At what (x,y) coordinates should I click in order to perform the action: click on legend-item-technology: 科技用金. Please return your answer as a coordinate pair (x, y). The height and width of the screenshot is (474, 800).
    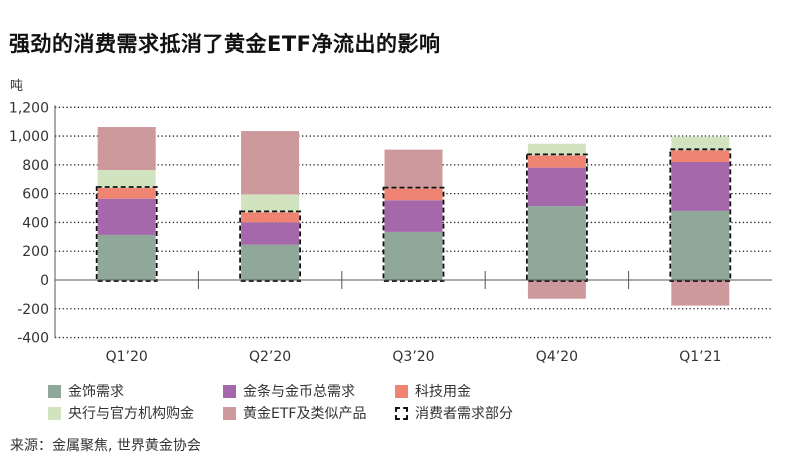
    Looking at the image, I should click on (433, 391).